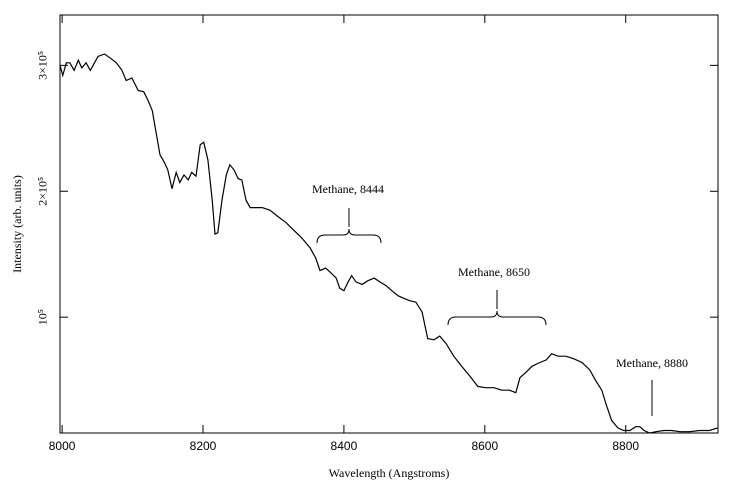 The width and height of the screenshot is (733, 498). Describe the element at coordinates (348, 189) in the screenshot. I see `annotation: Methane, 8444` at that location.